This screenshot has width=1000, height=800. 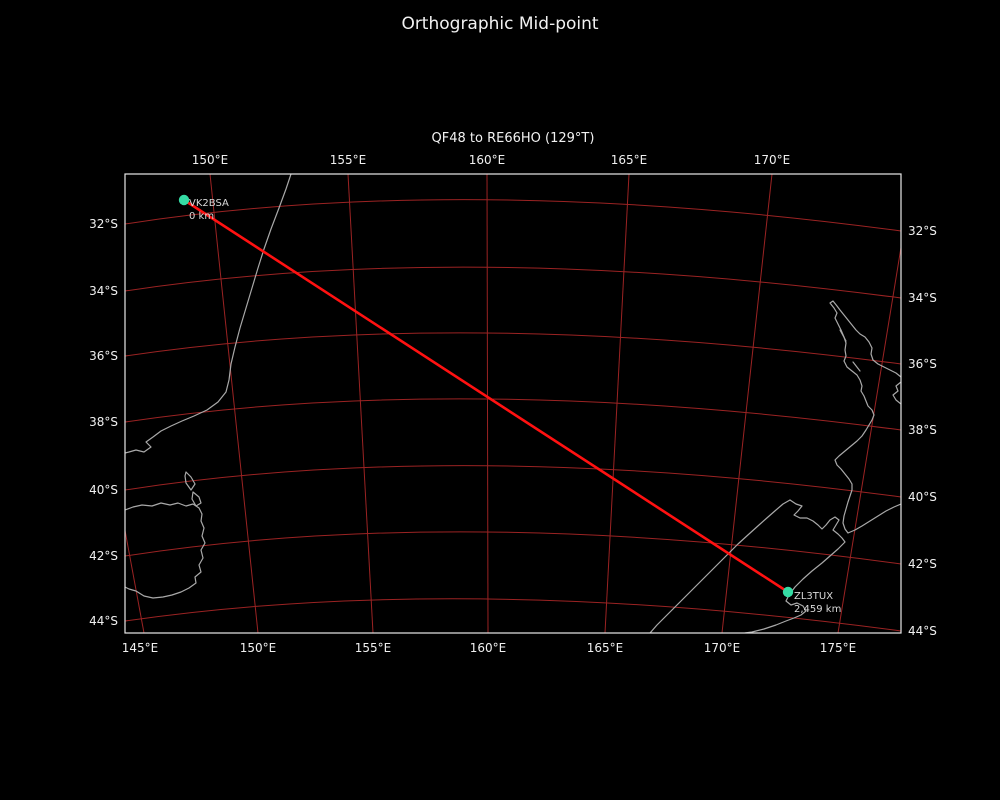 What do you see at coordinates (922, 364) in the screenshot?
I see `tick-right-36°S: 36°S` at bounding box center [922, 364].